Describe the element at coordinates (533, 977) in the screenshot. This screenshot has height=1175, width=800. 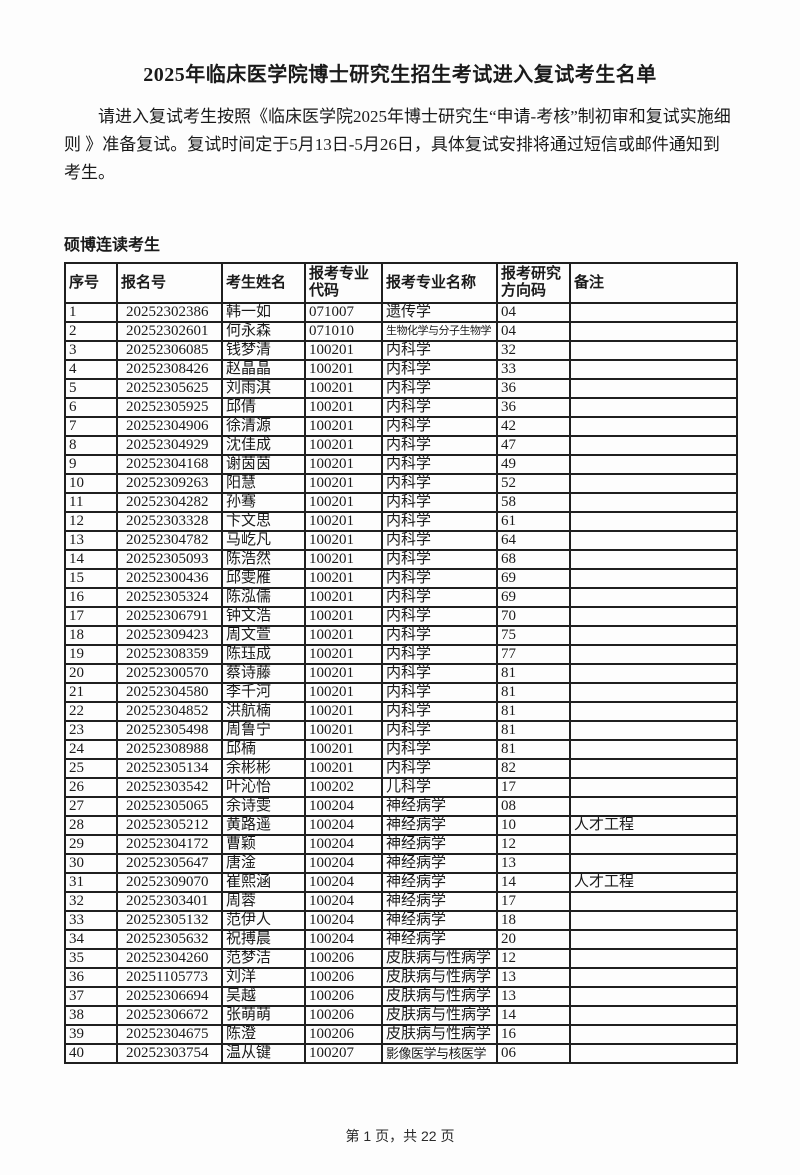
I see `cell-direction-code: 13` at that location.